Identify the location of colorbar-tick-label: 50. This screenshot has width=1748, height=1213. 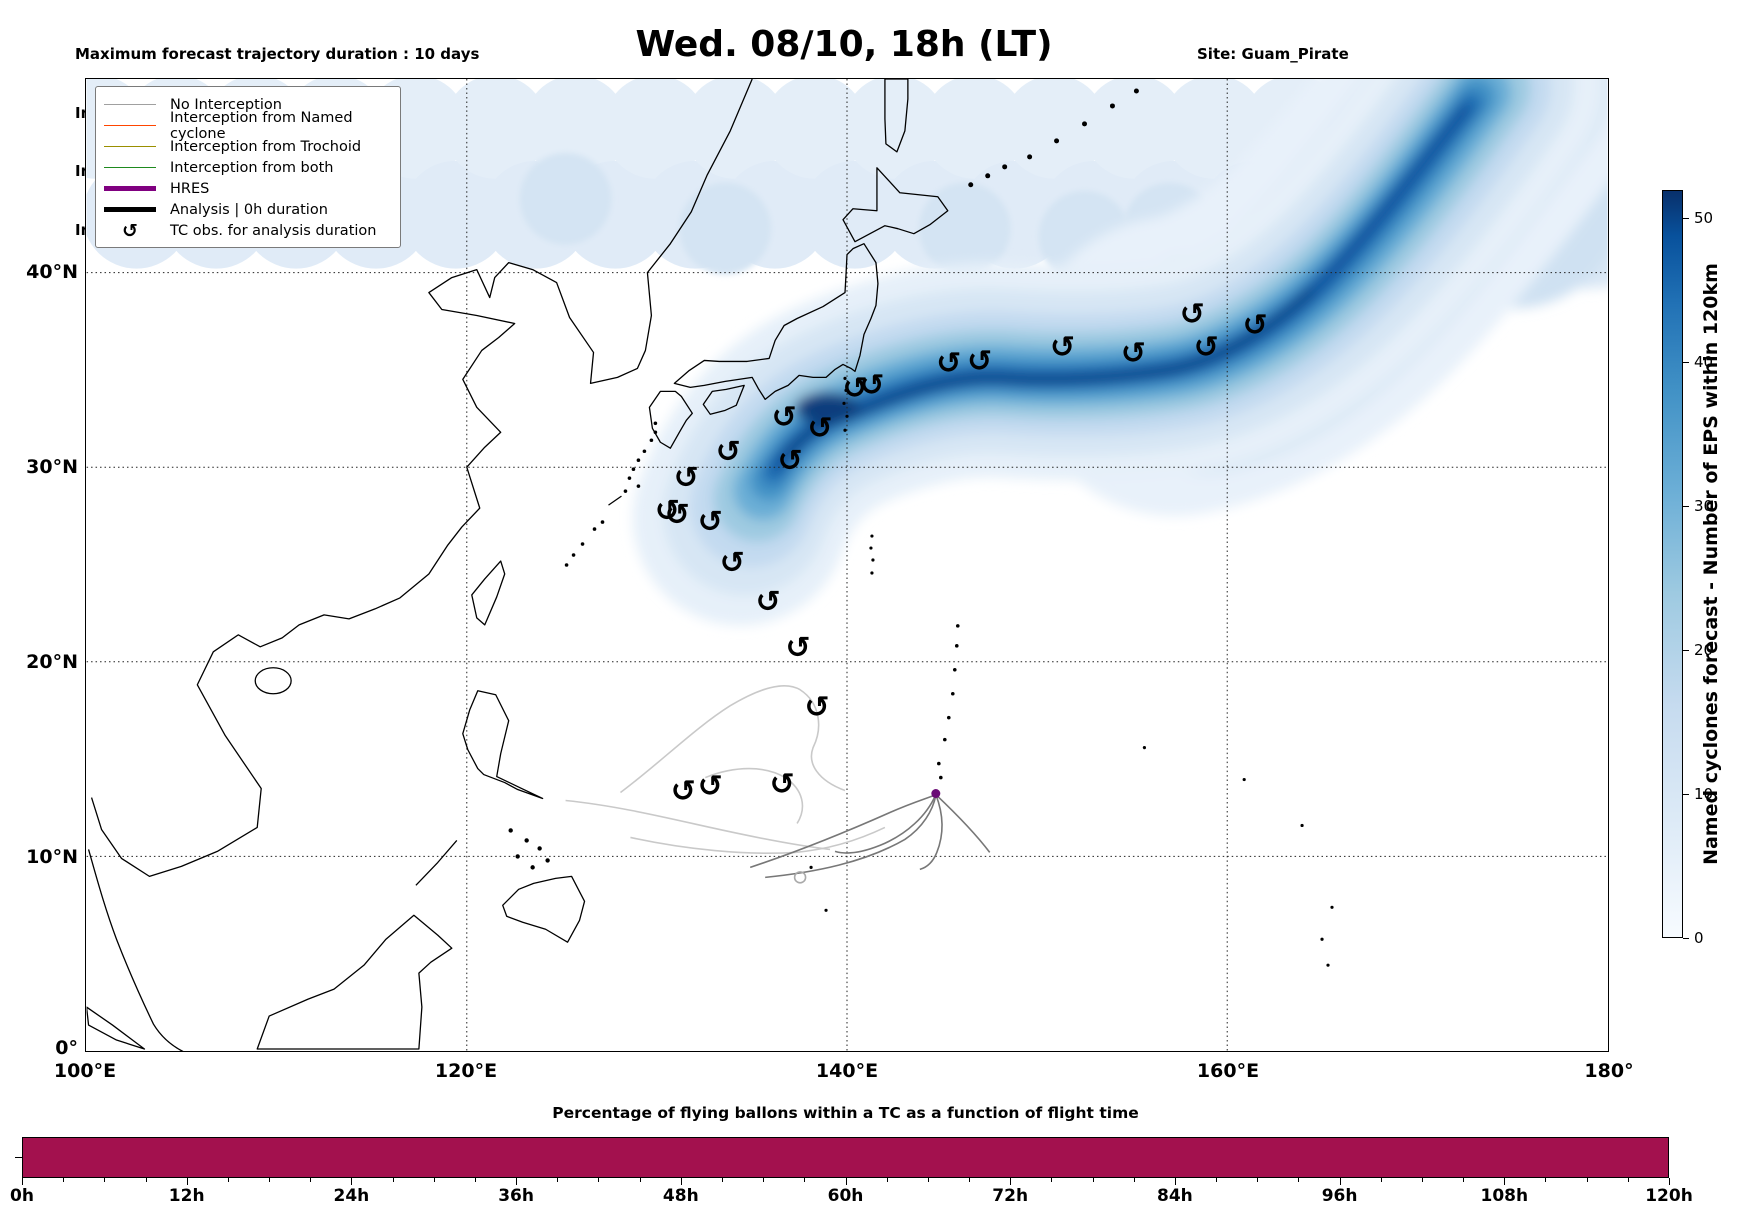
(1704, 218).